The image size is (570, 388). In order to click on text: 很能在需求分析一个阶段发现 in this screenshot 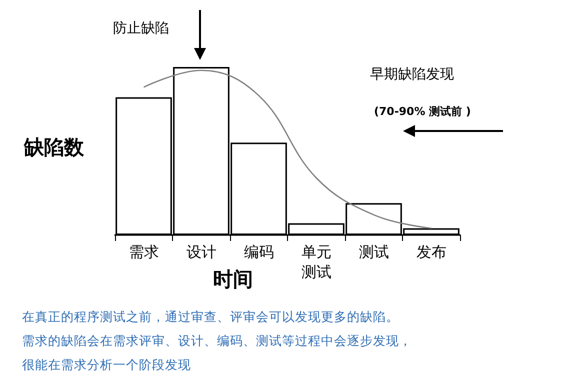, I will do `click(106, 364)`.